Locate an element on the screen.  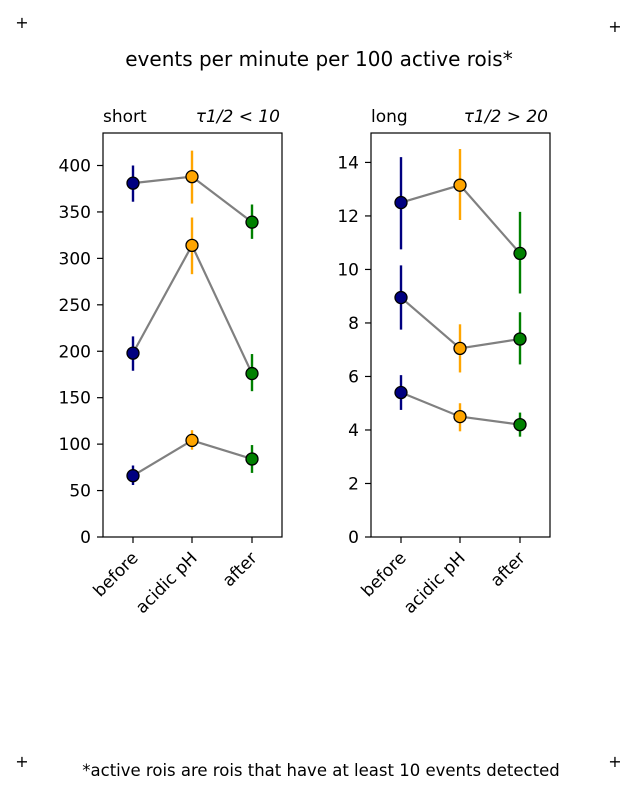
y-tick-label: 6 is located at coordinates (353, 377).